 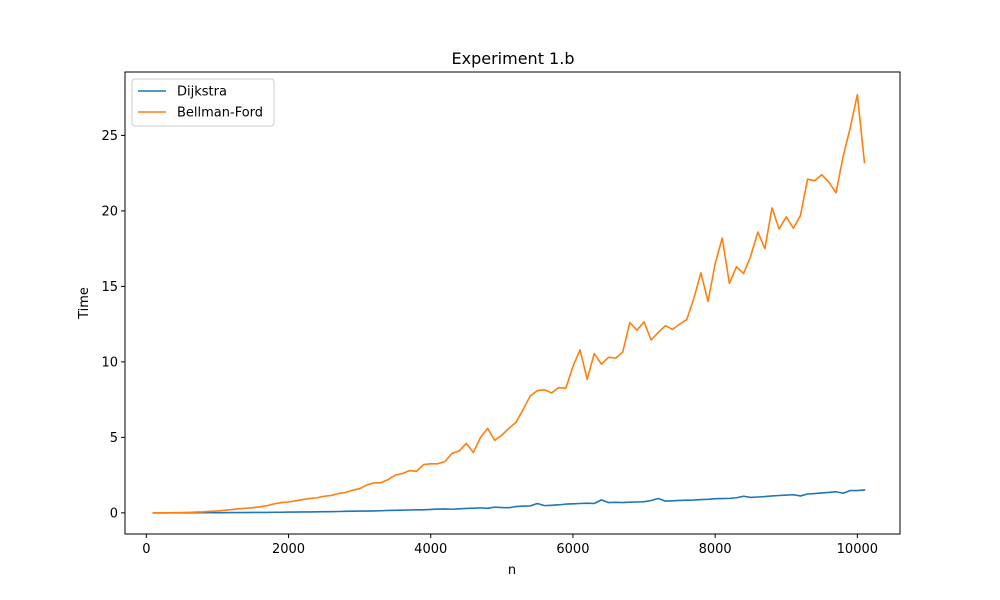 What do you see at coordinates (512, 570) in the screenshot?
I see `x-axis-label: n` at bounding box center [512, 570].